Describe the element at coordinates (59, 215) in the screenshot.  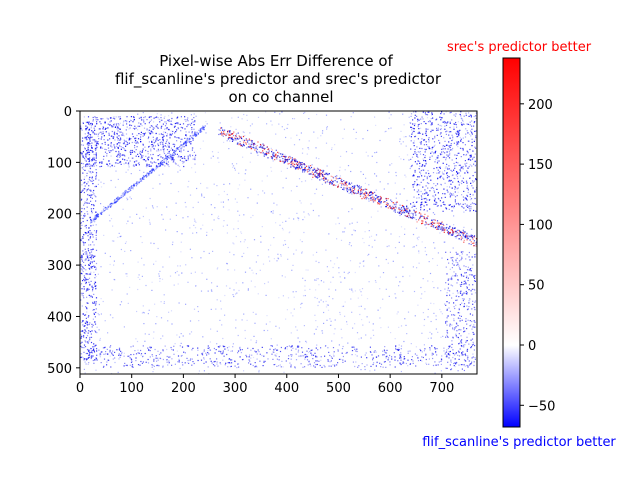
I see `y-tick-label: 200` at that location.